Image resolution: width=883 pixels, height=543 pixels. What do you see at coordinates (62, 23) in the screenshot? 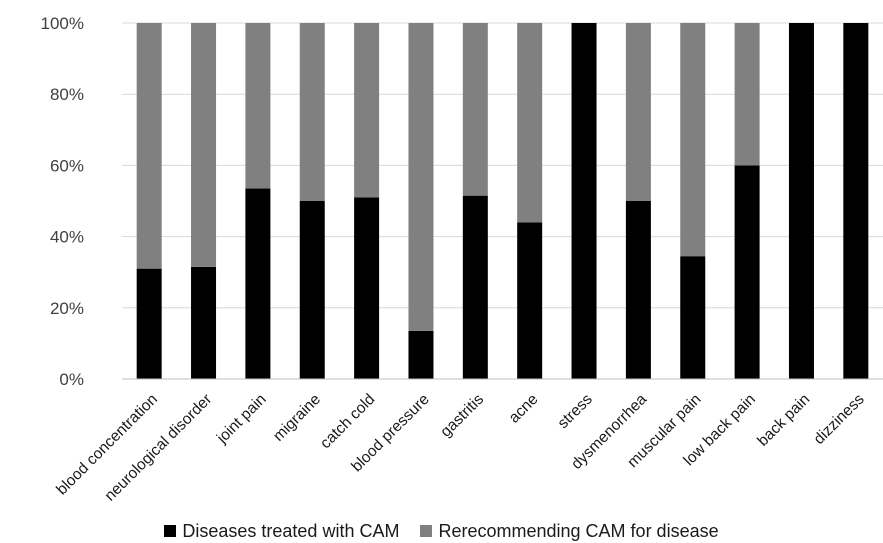
I see `y-tick-label: 100%` at bounding box center [62, 23].